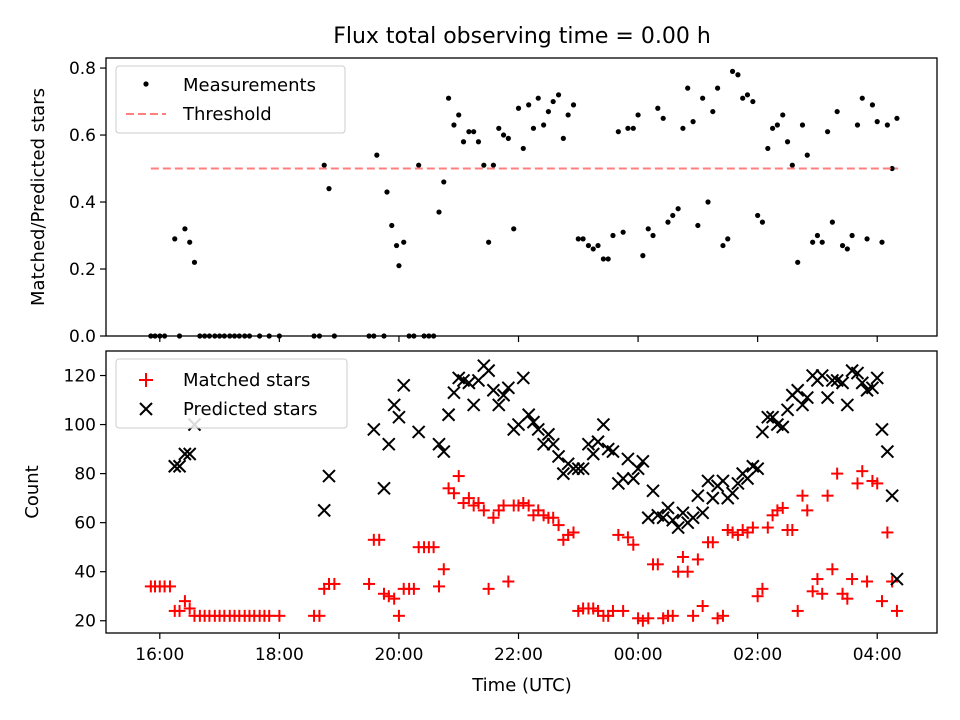 This screenshot has height=720, width=960. Describe the element at coordinates (757, 655) in the screenshot. I see `x-tick-label: 02:00` at that location.